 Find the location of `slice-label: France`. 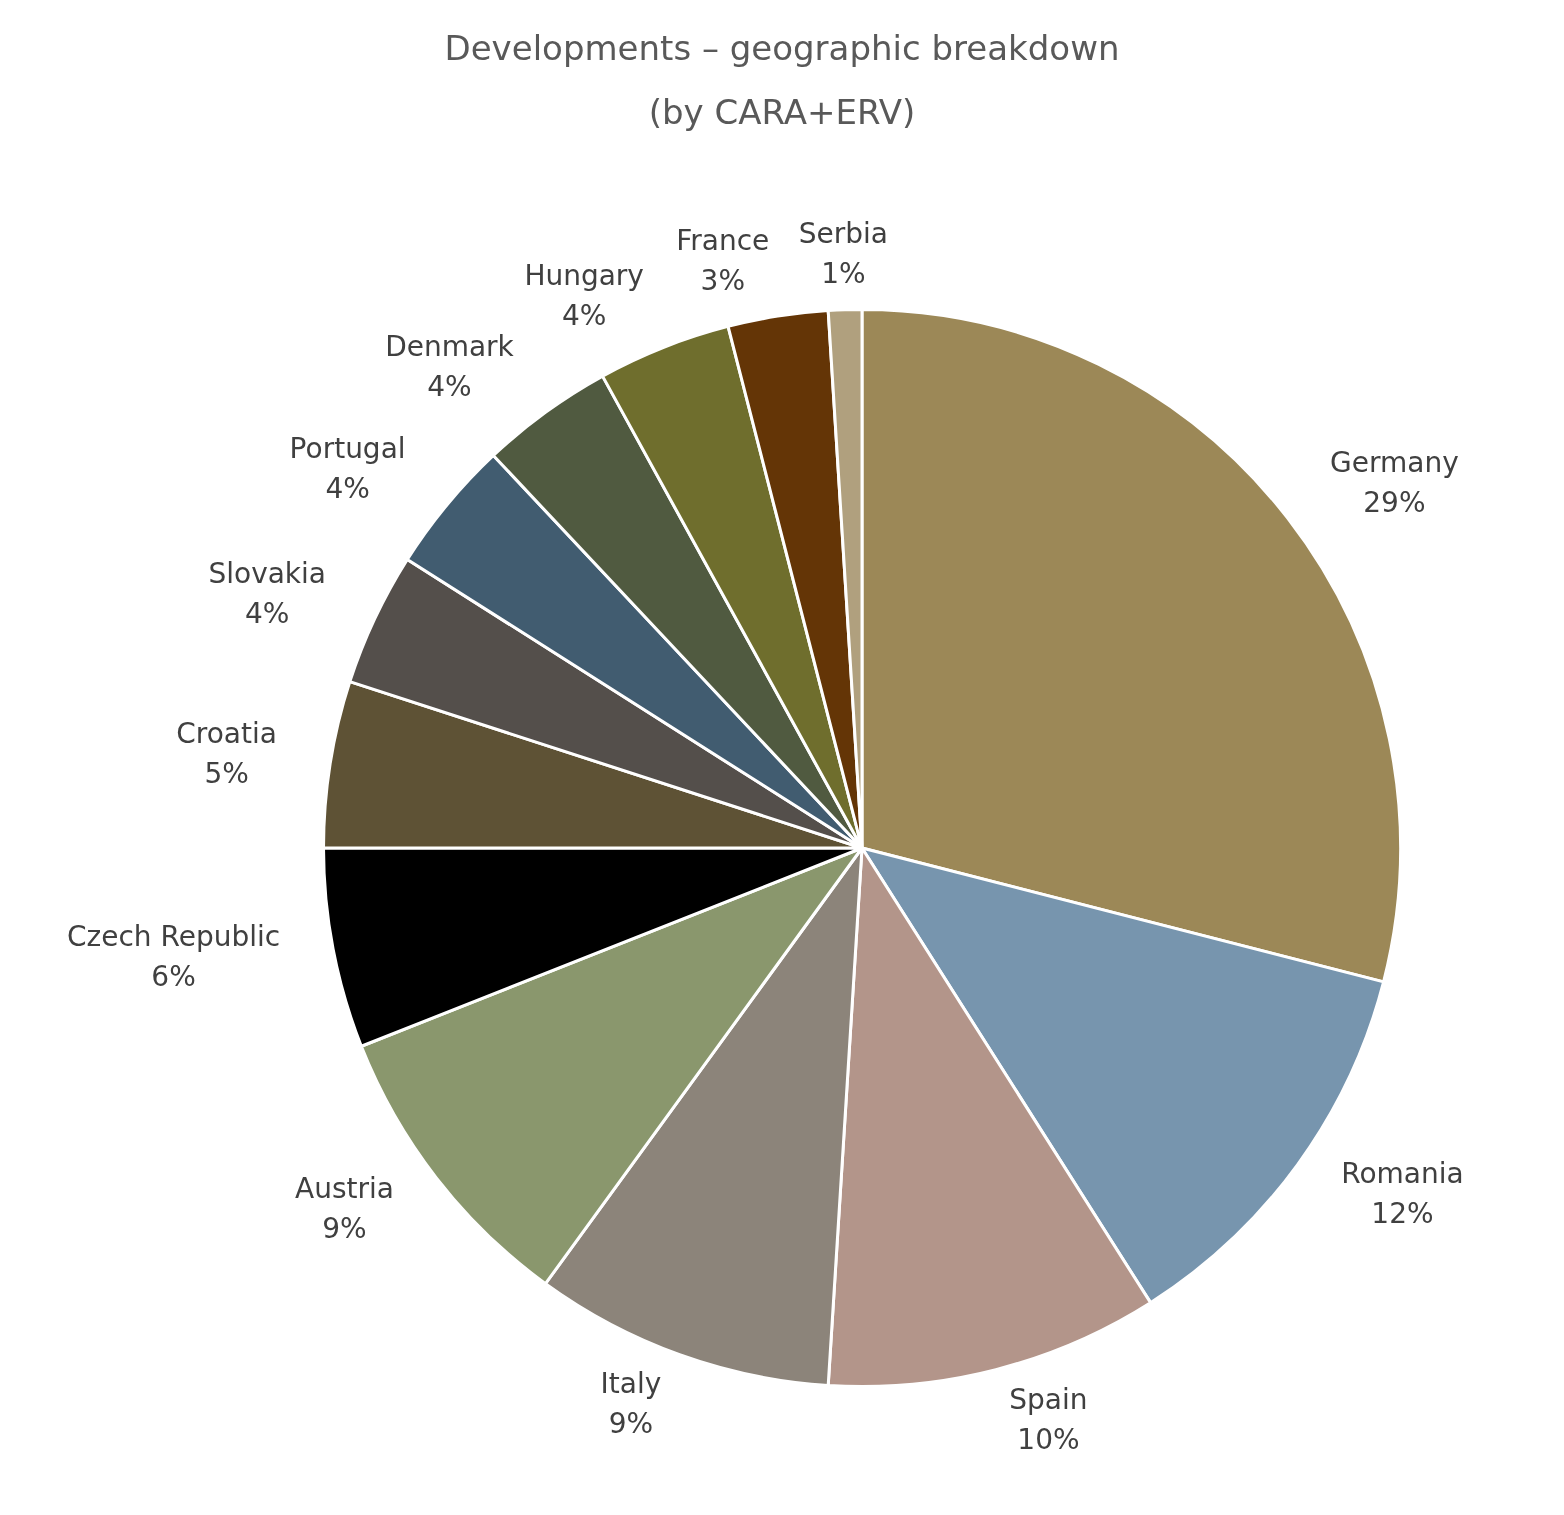

slice-label: France is located at coordinates (723, 241).